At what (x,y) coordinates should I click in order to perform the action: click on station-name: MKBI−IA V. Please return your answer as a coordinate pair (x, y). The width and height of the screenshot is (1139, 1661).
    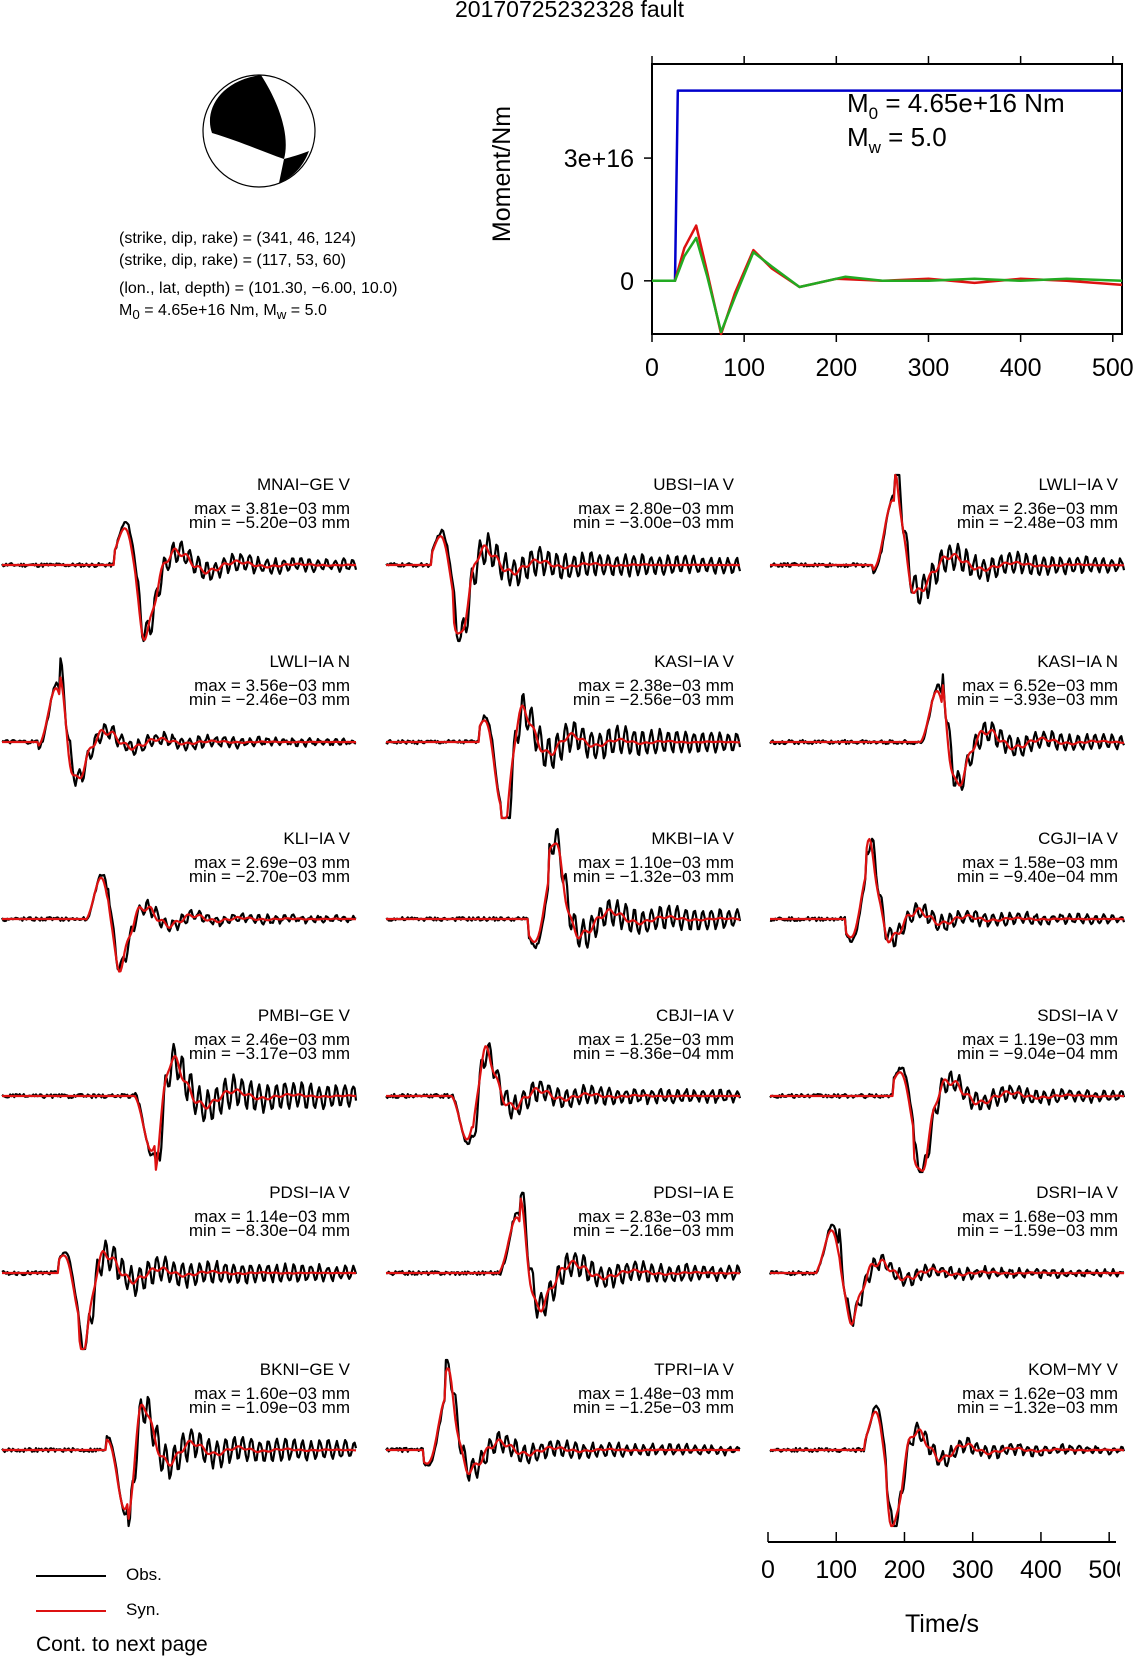
    Looking at the image, I should click on (692, 838).